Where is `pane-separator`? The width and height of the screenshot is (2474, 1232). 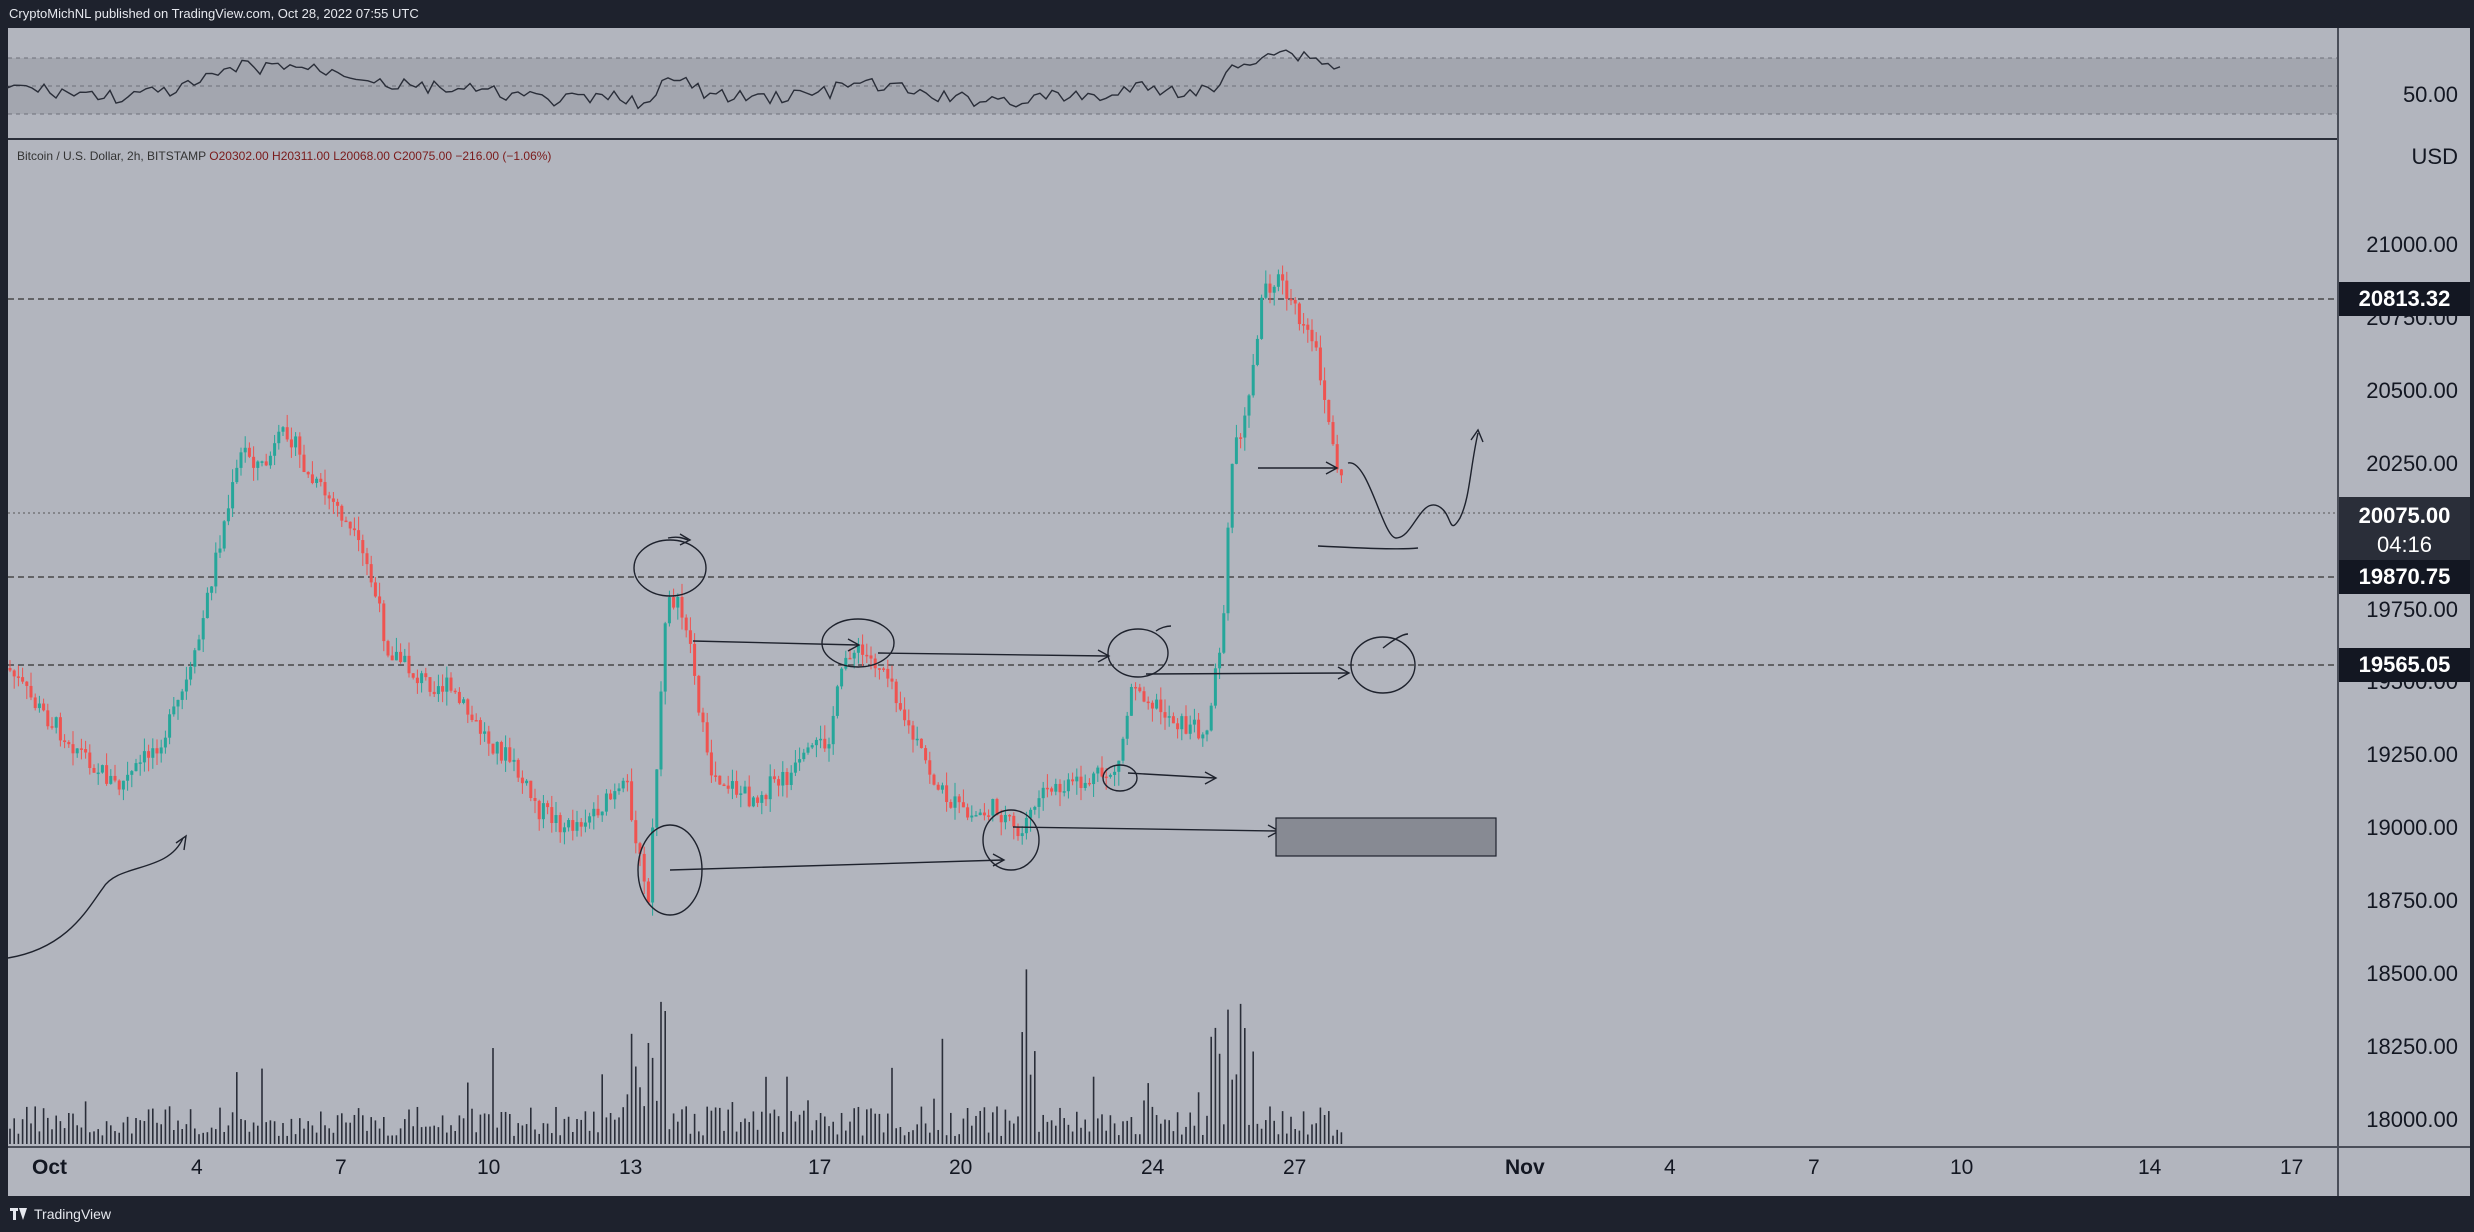 pane-separator is located at coordinates (1239, 139).